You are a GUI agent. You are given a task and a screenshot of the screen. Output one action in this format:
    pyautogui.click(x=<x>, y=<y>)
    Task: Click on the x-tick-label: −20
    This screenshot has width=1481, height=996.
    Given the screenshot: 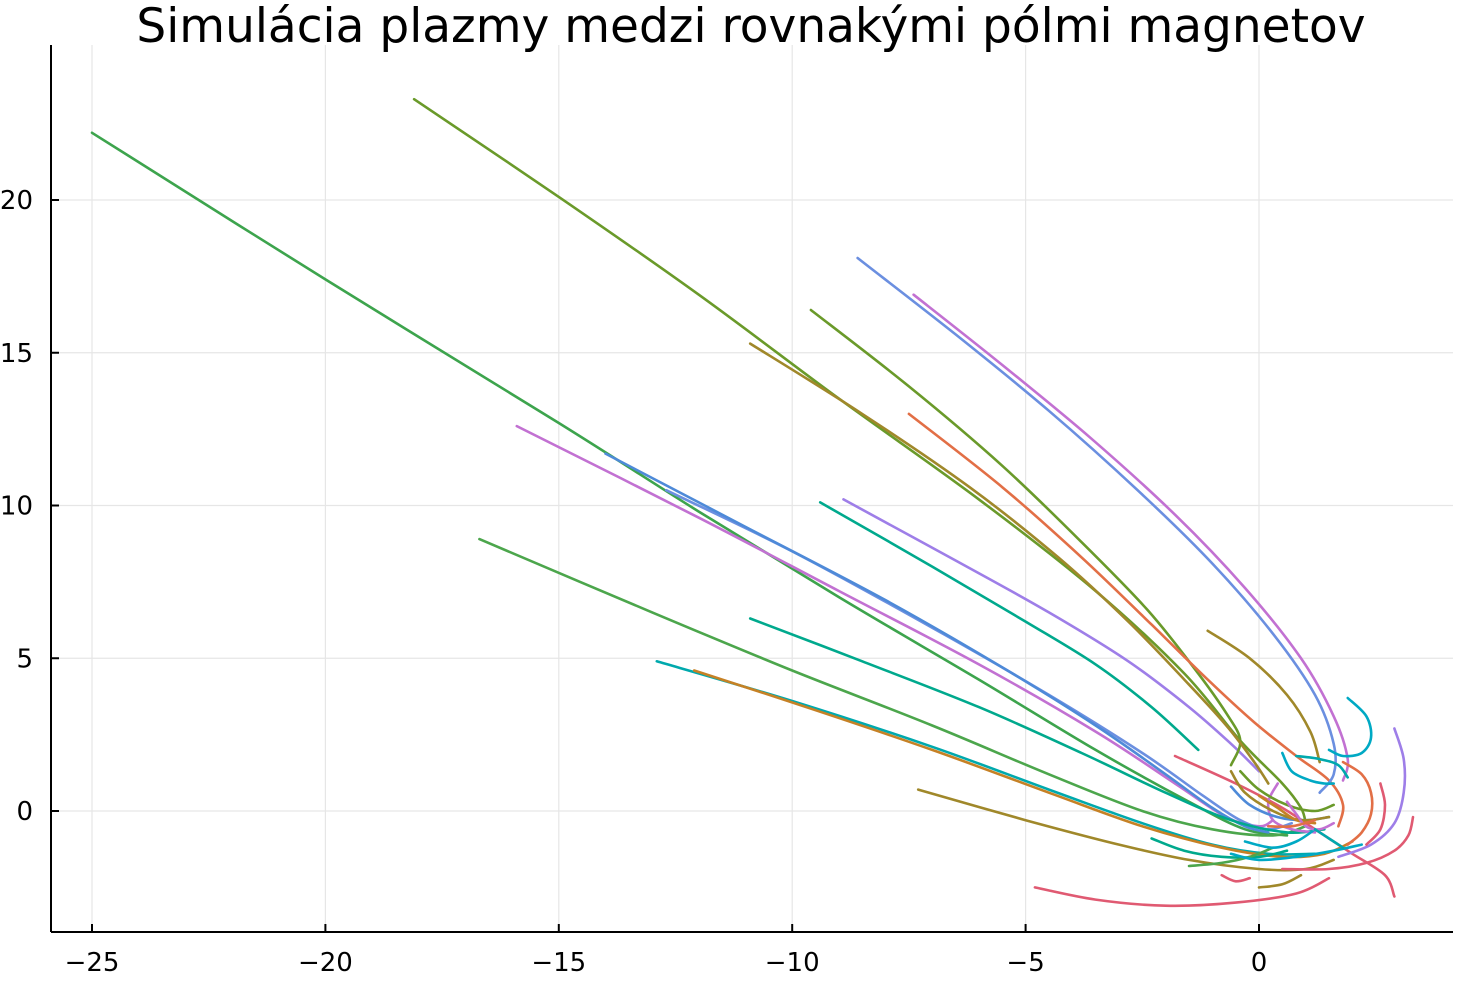 What is the action you would take?
    pyautogui.click(x=325, y=963)
    